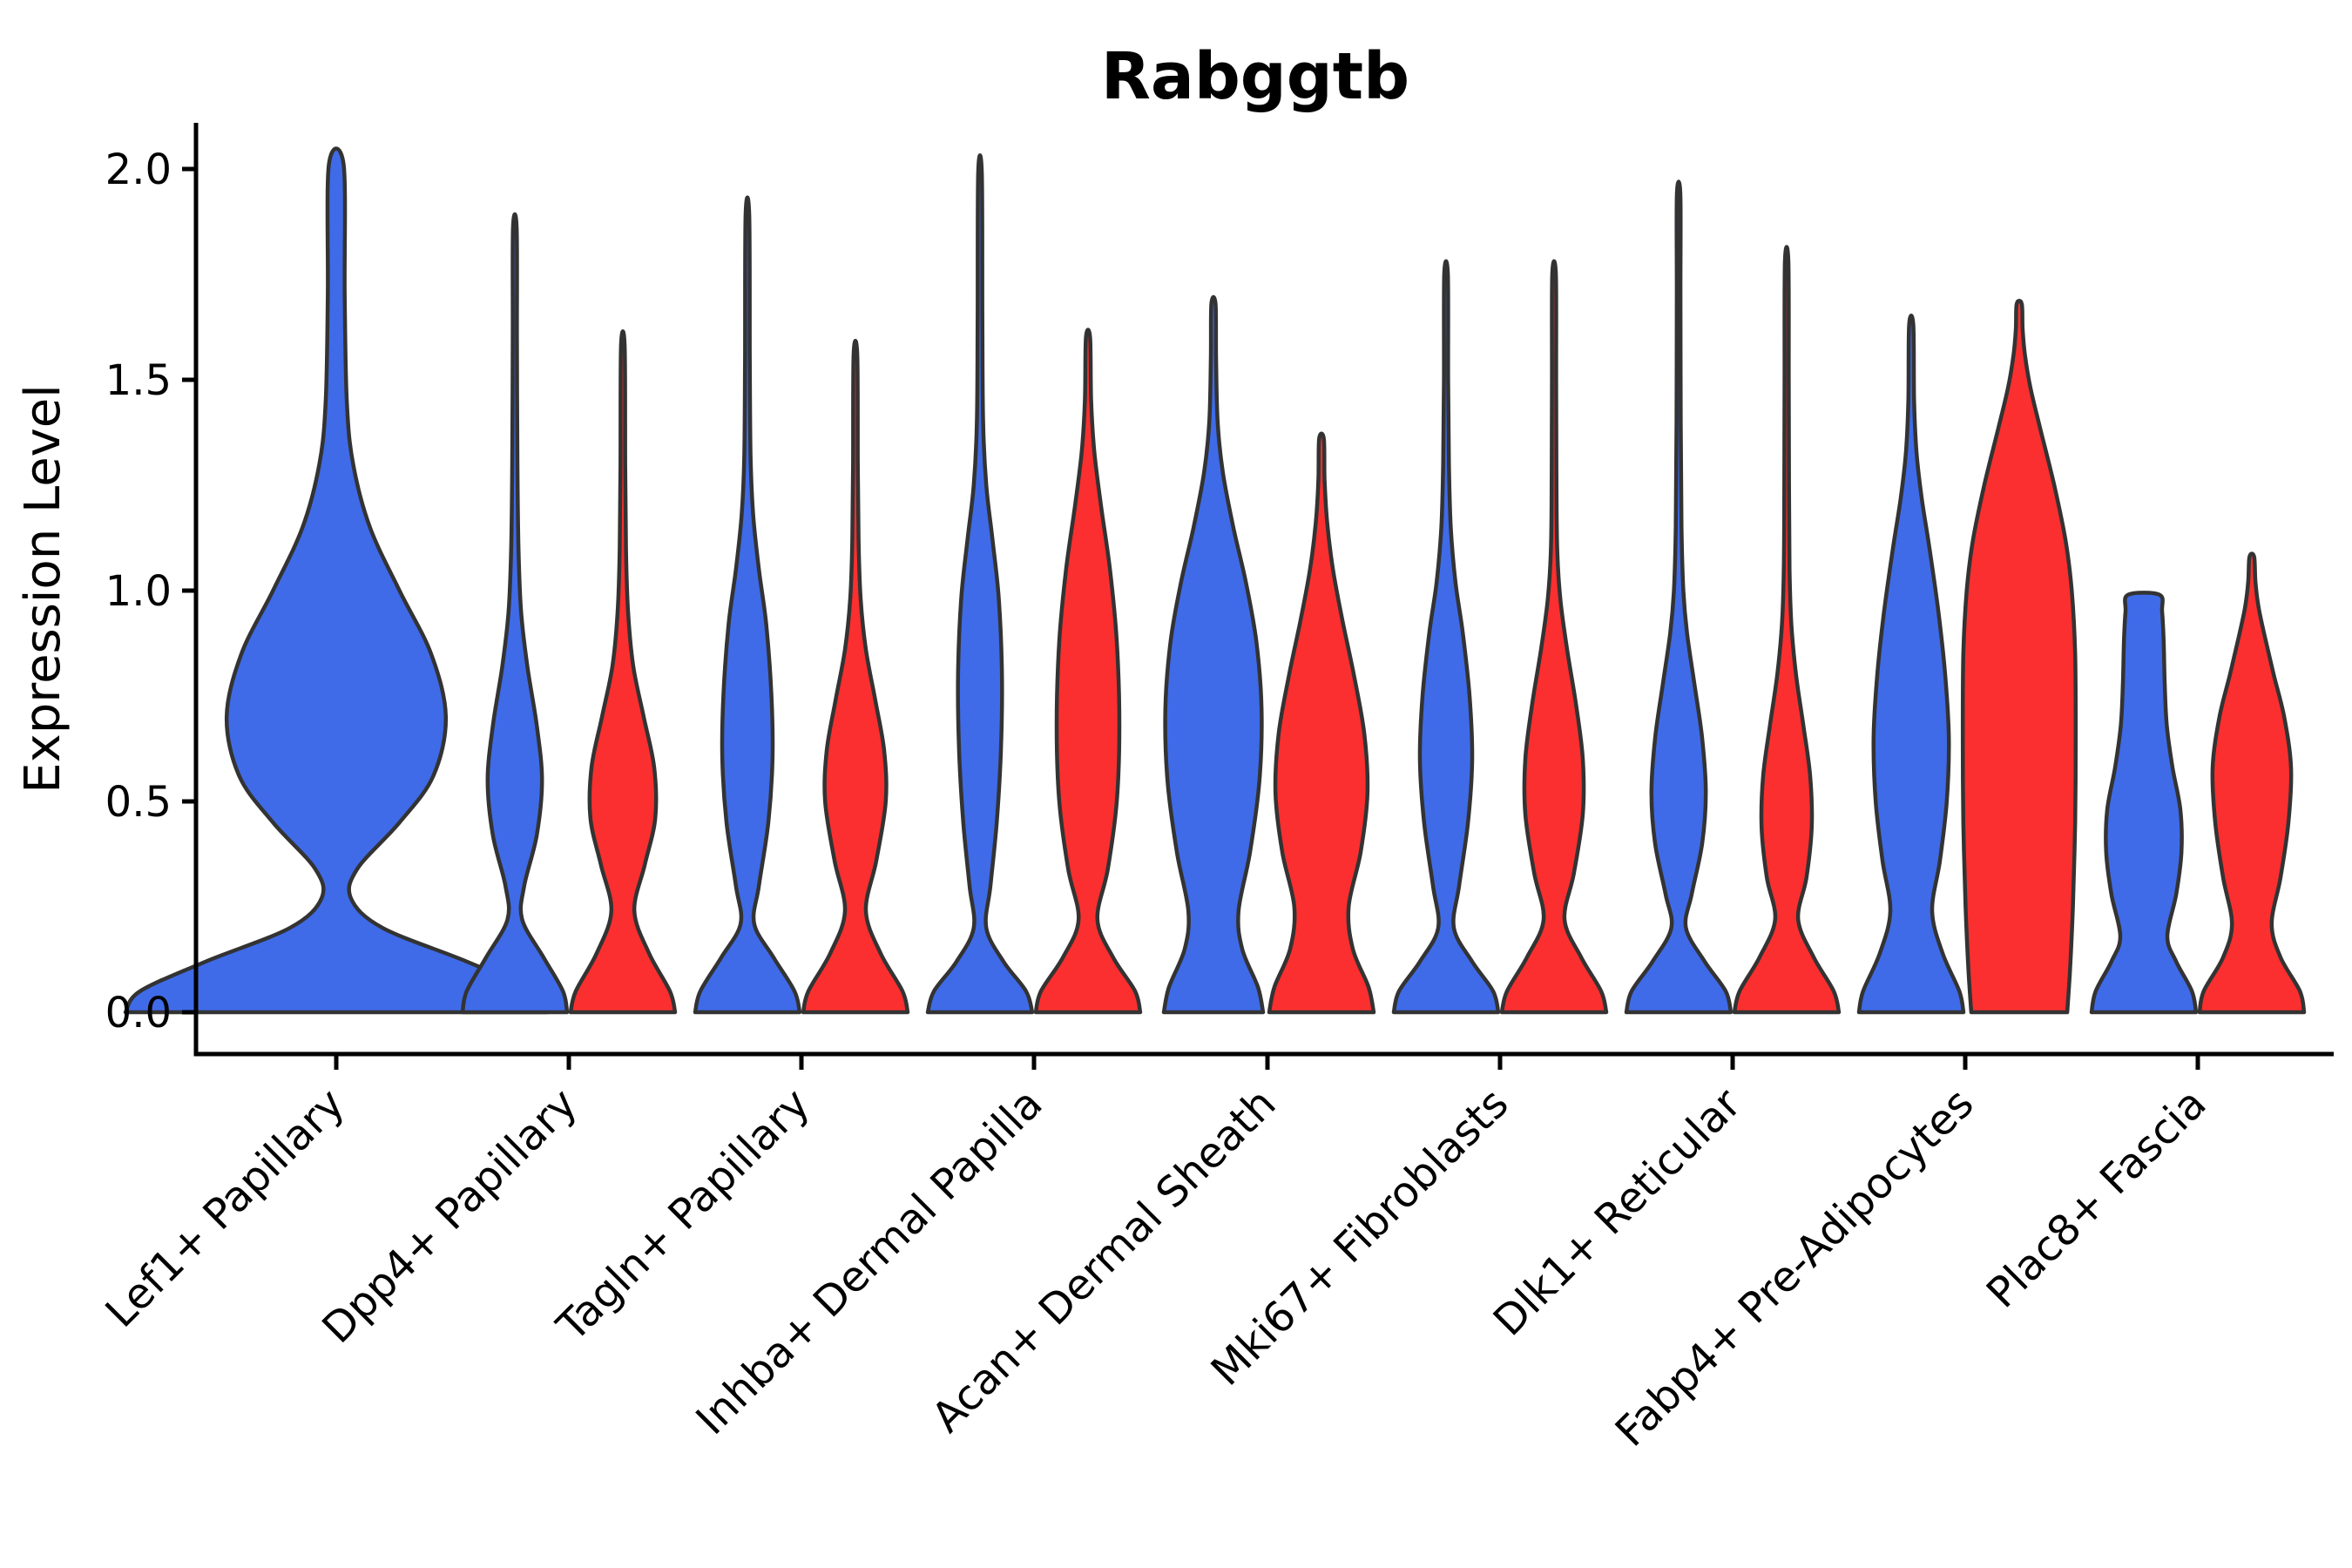 The image size is (2352, 1568). I want to click on violin-acan-dermal-sheath-blue, so click(1213, 654).